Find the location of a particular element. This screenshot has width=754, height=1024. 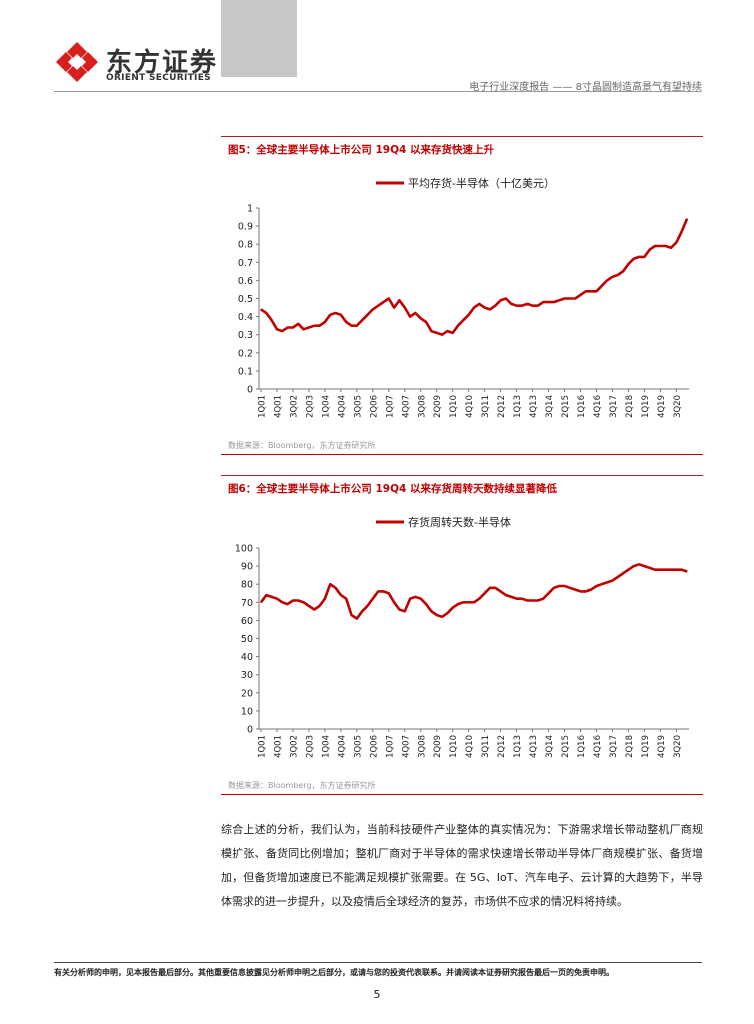

x-tick-label: 2Q09 is located at coordinates (438, 746).